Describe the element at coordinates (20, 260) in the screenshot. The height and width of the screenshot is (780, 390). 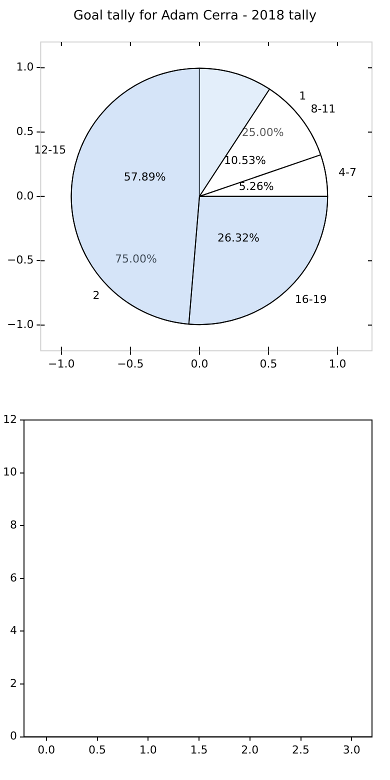
I see `y-tick-label: −0.5` at that location.